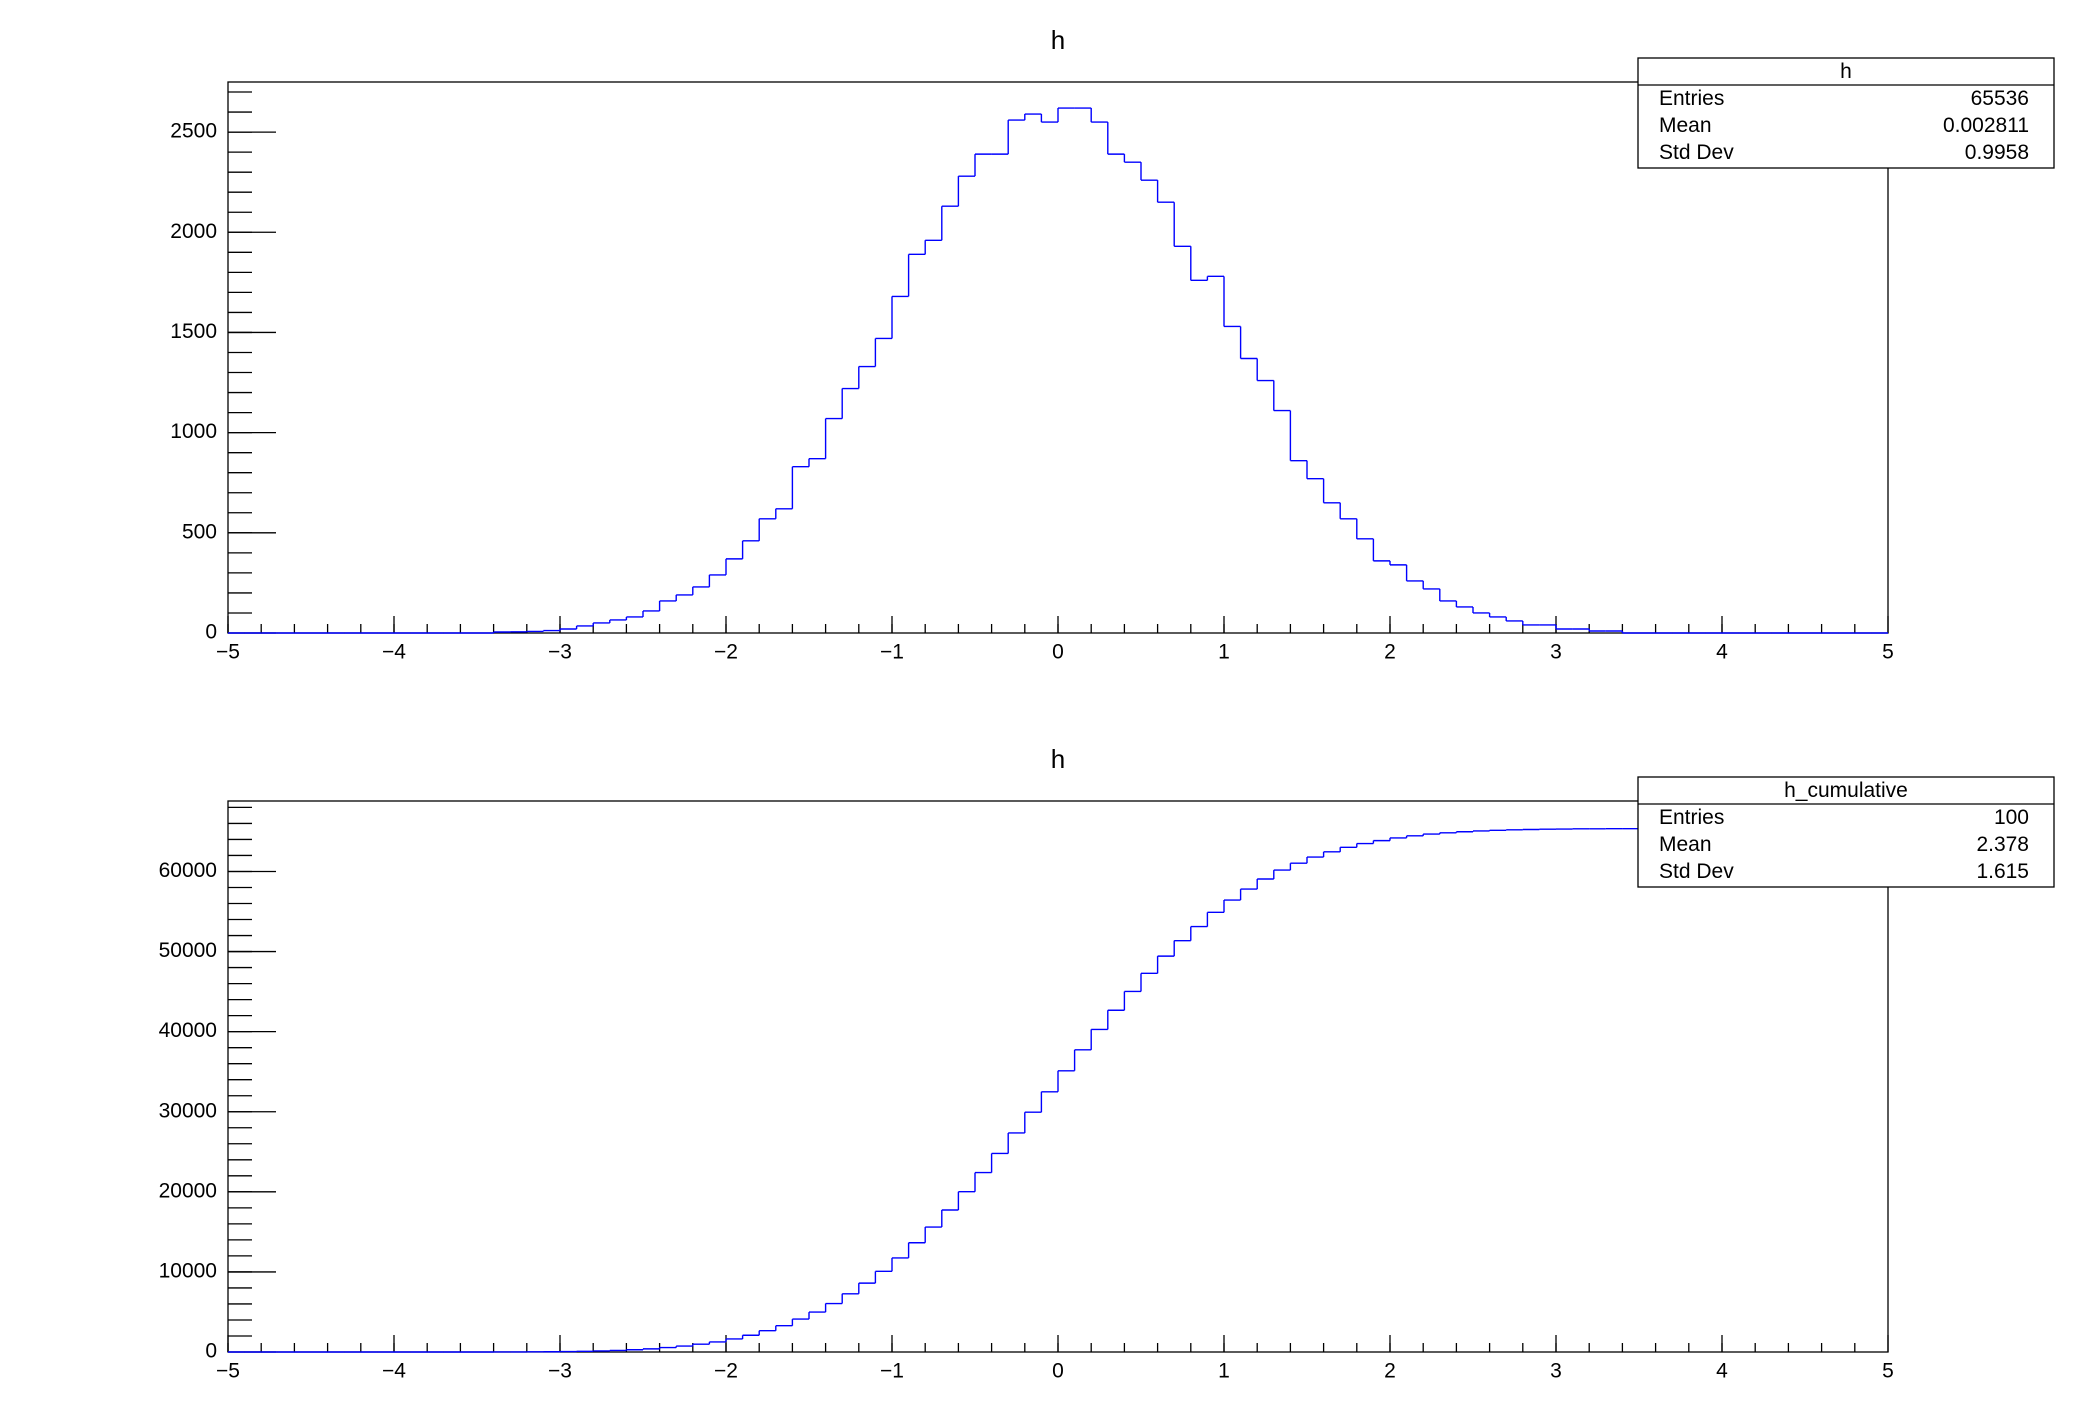 The height and width of the screenshot is (1421, 2088). What do you see at coordinates (1846, 790) in the screenshot?
I see `stats-title: h_cumulative` at bounding box center [1846, 790].